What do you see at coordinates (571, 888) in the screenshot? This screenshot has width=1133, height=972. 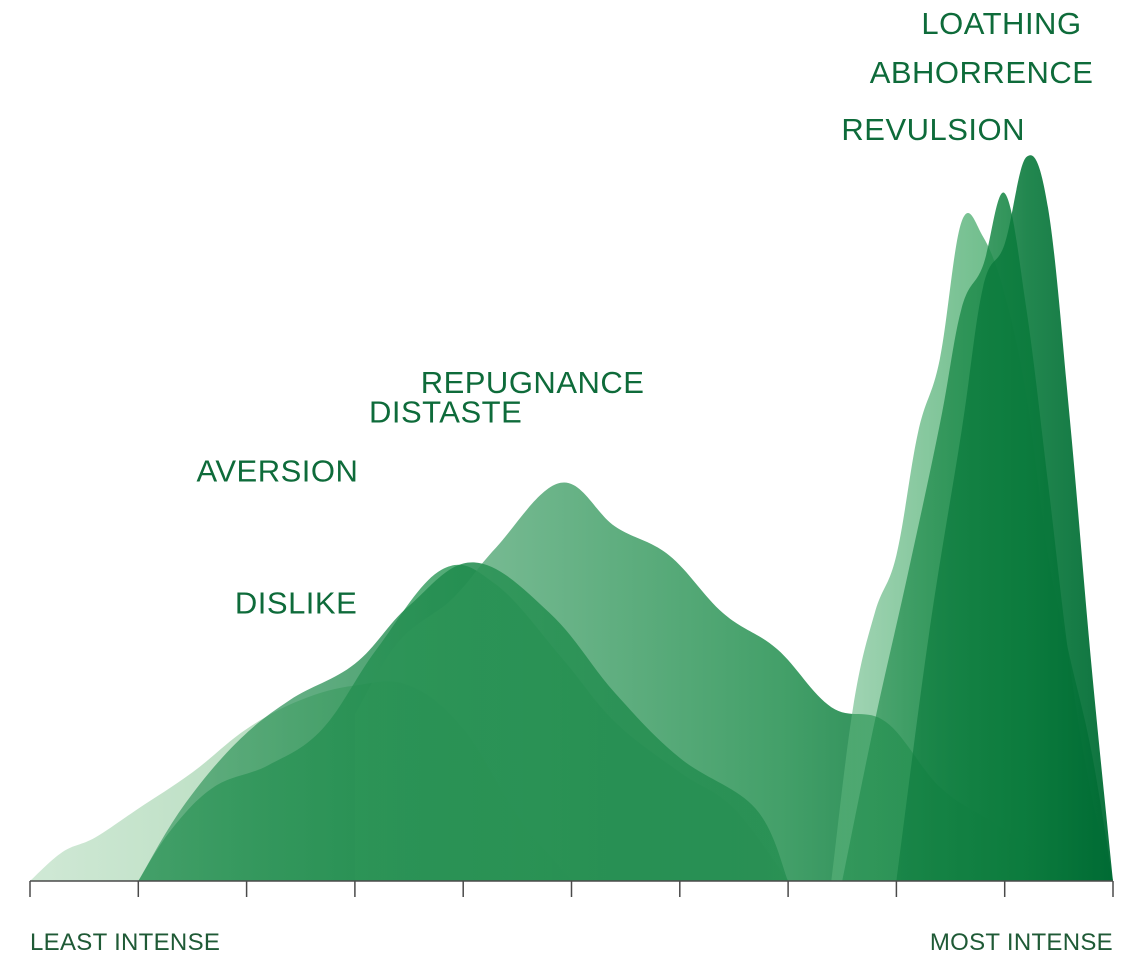 I see `x-axis` at bounding box center [571, 888].